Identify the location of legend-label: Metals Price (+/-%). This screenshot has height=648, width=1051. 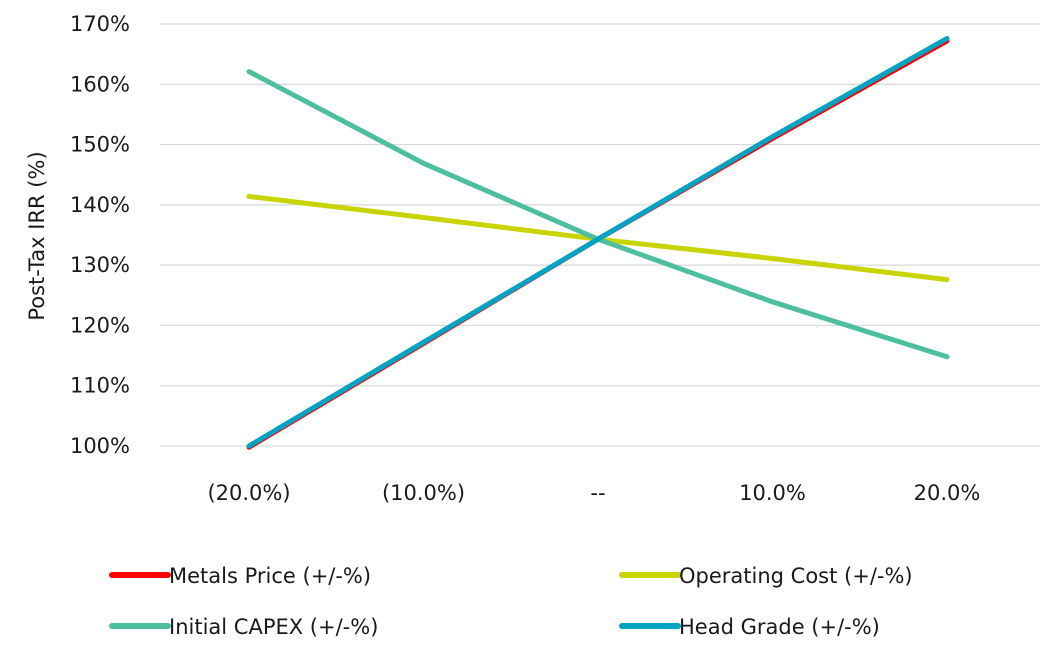
(270, 576).